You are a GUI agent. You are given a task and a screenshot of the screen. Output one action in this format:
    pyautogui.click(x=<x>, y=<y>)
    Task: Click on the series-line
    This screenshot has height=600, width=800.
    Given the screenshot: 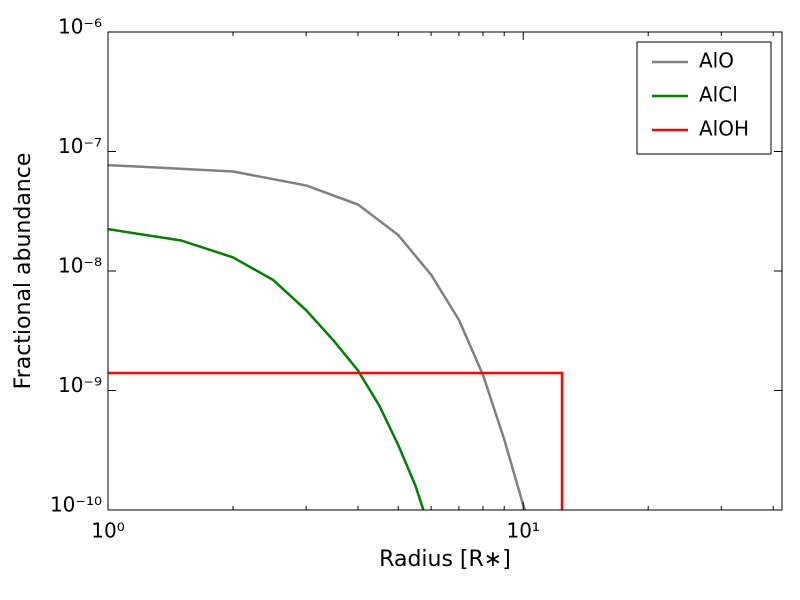 What is the action you would take?
    pyautogui.click(x=336, y=440)
    